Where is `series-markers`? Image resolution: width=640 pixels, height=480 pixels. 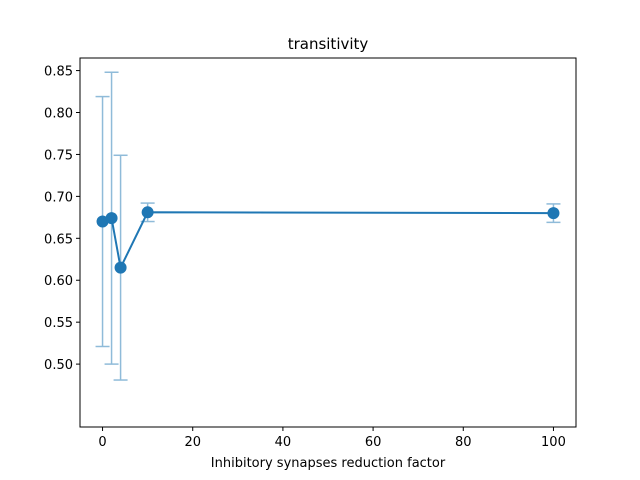 series-markers is located at coordinates (328, 240).